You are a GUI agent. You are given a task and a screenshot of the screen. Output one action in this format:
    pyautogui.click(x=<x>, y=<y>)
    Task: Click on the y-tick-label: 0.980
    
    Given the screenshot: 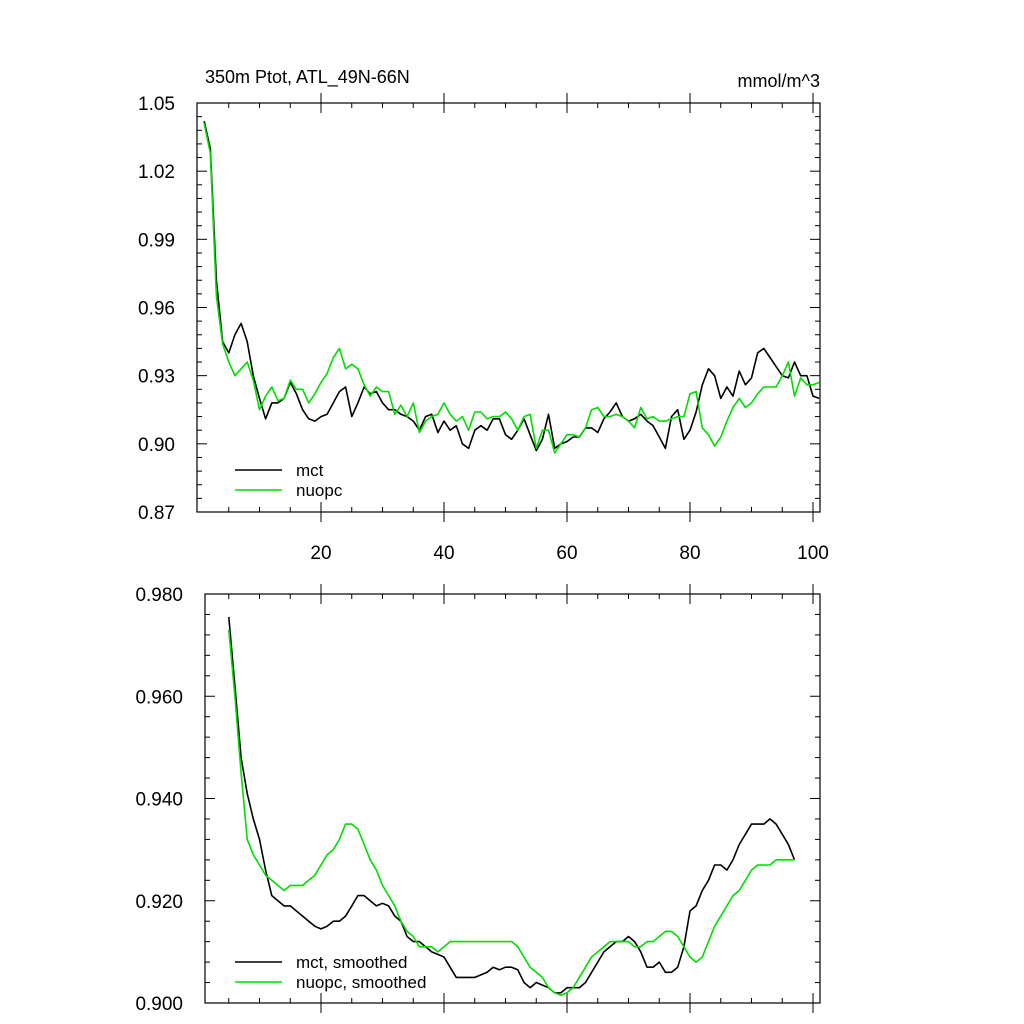 What is the action you would take?
    pyautogui.click(x=159, y=595)
    